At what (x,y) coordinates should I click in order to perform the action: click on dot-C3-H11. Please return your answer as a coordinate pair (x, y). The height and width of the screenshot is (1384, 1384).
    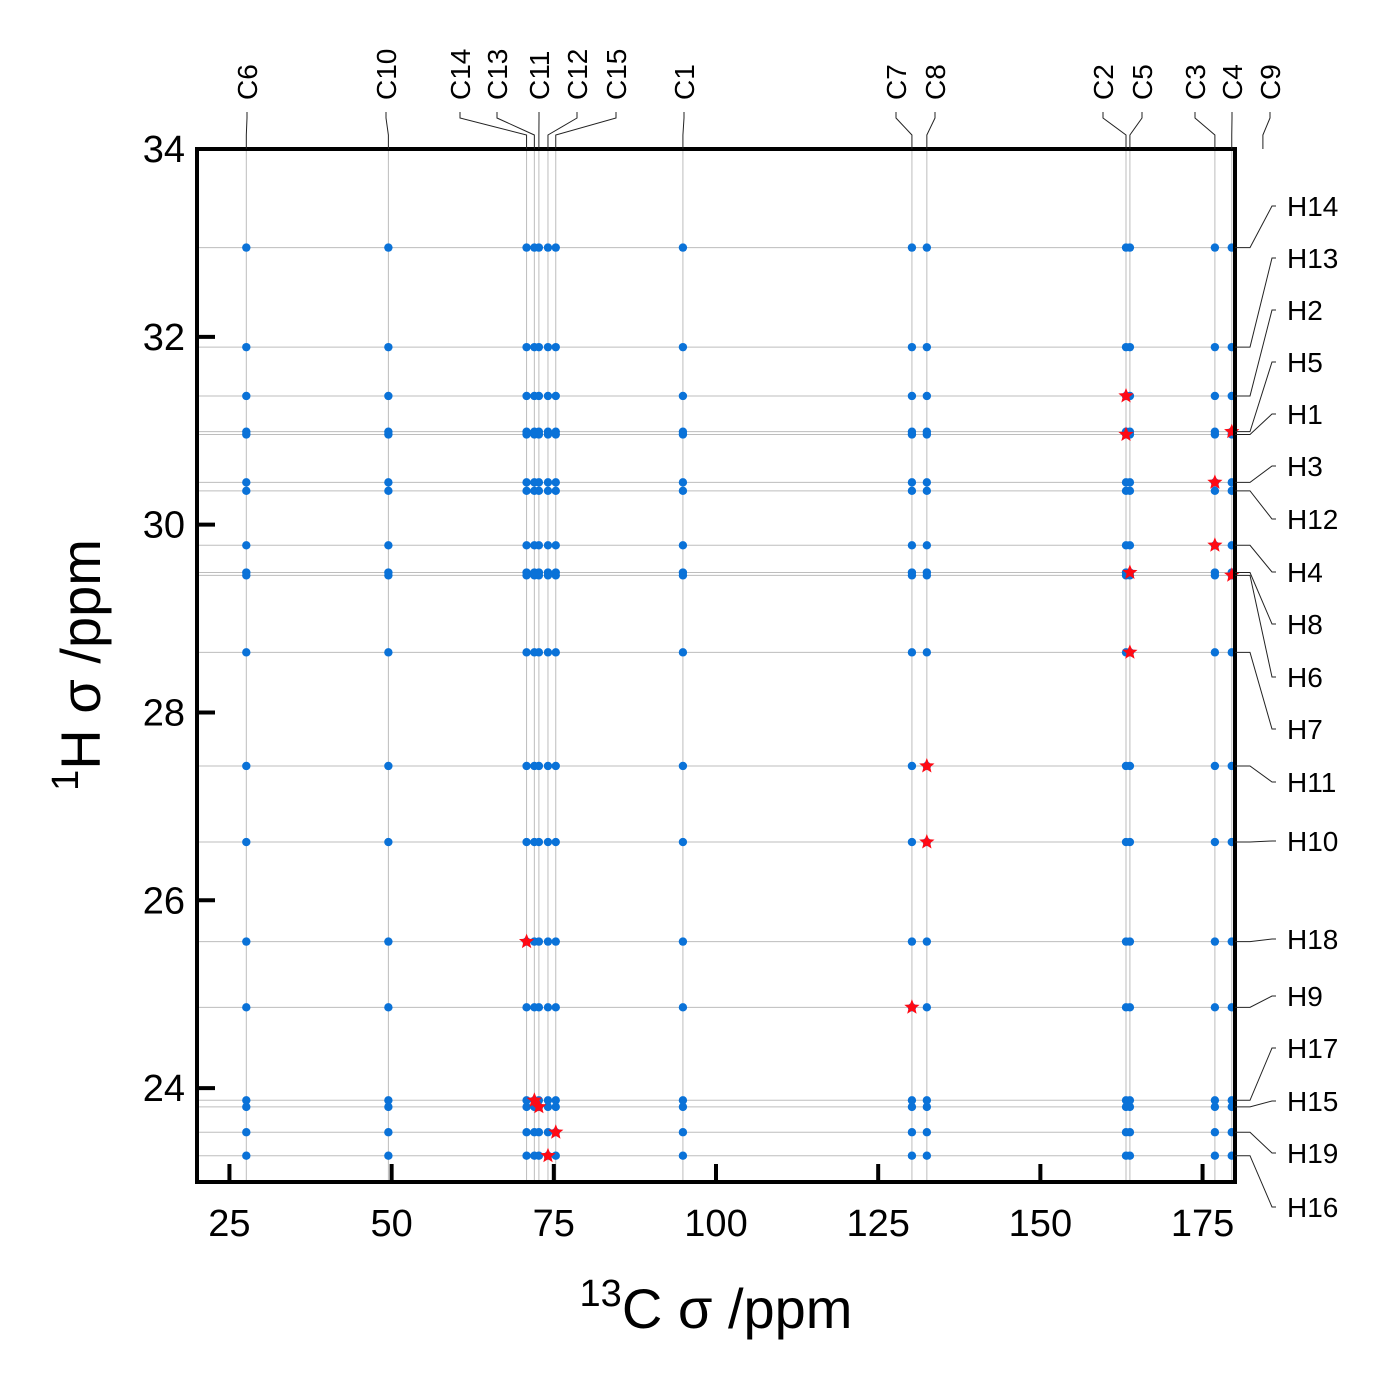
    Looking at the image, I should click on (1215, 766).